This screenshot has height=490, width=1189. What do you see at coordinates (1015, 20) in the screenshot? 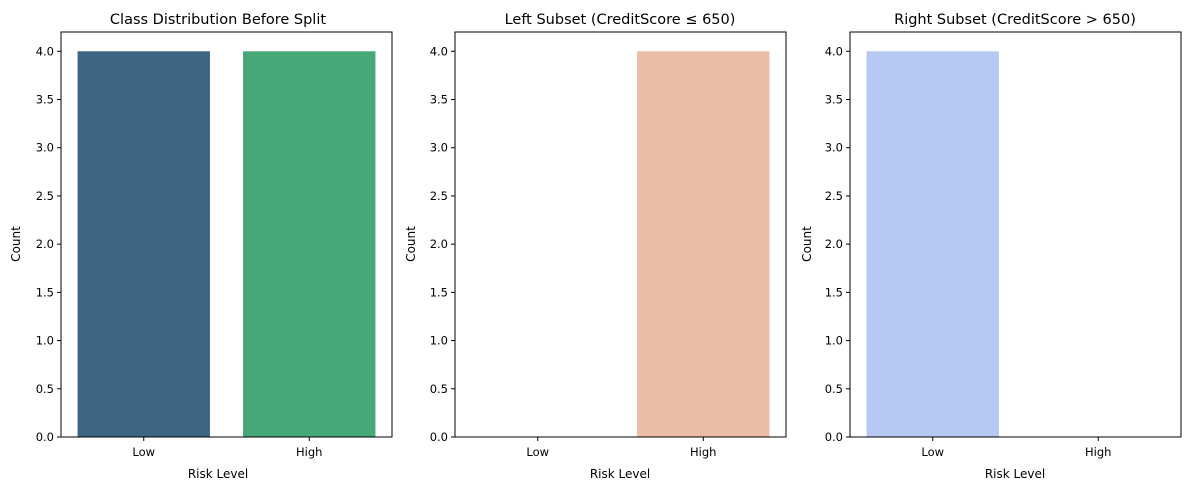
I see `chart-title: Right Subset (CreditScore > 650)` at bounding box center [1015, 20].